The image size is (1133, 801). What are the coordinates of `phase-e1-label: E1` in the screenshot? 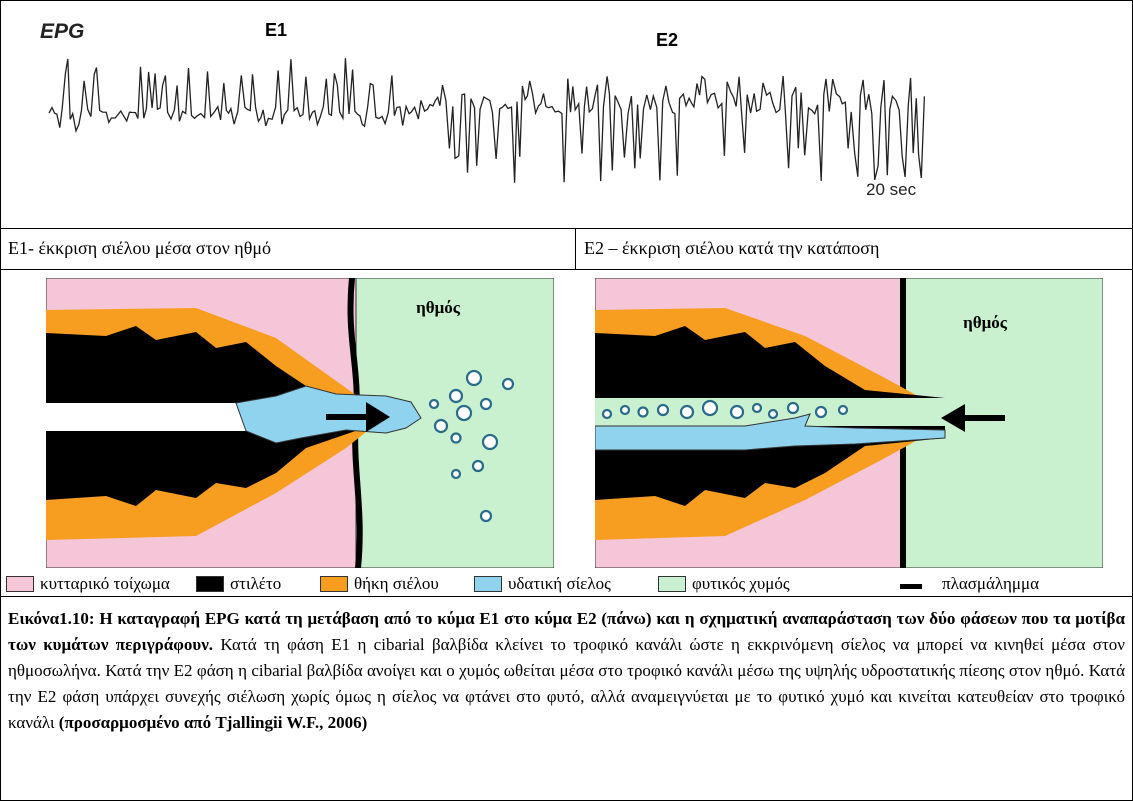 It's located at (276, 30).